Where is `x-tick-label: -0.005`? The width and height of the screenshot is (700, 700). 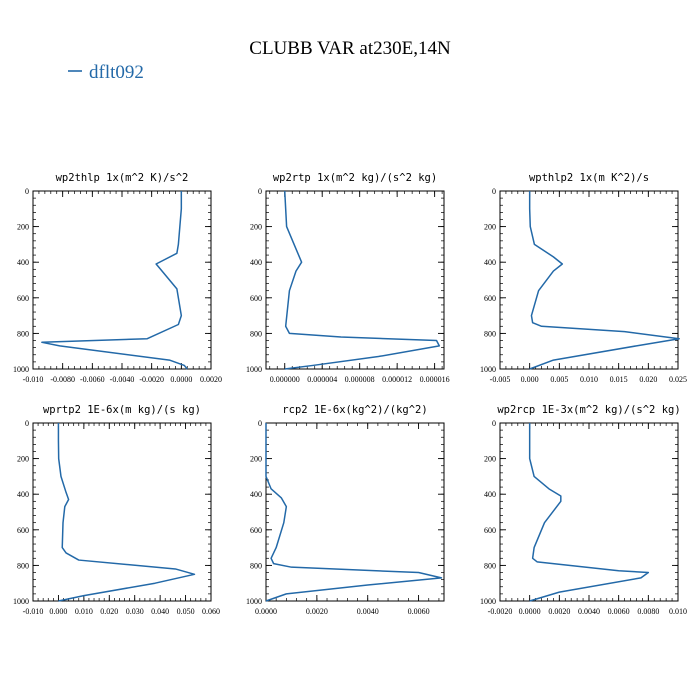
x-tick-label: -0.005 is located at coordinates (500, 379).